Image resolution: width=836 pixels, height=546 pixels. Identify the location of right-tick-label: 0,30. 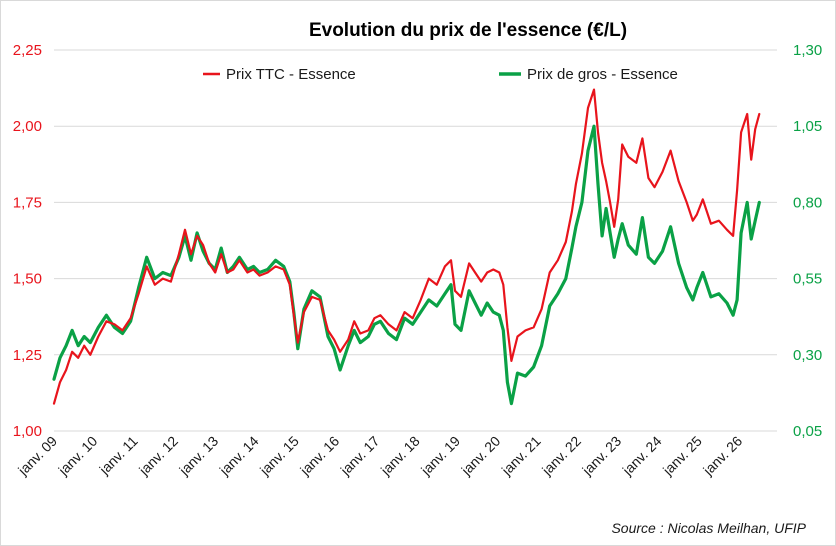
(807, 355).